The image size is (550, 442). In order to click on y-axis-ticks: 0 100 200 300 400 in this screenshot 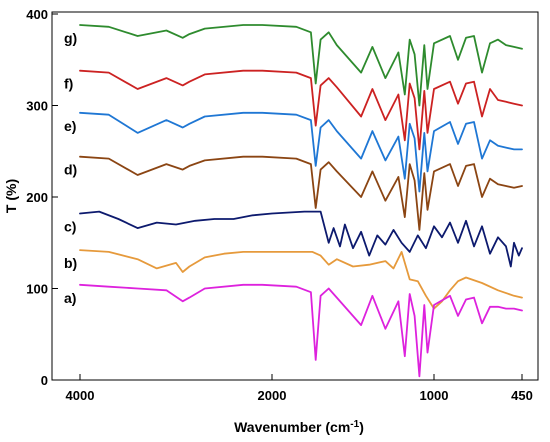, I will do `click(42, 197)`.